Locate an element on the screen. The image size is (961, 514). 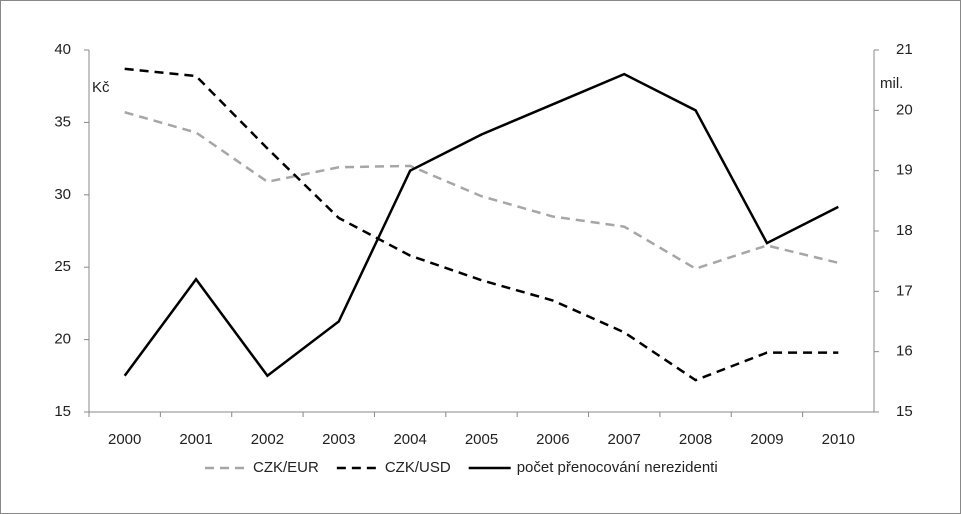
y2-axis-label: mil. is located at coordinates (891, 83).